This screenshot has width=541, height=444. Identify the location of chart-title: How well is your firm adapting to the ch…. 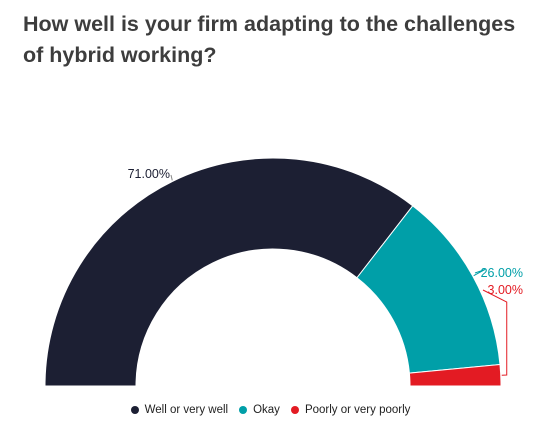
(269, 39).